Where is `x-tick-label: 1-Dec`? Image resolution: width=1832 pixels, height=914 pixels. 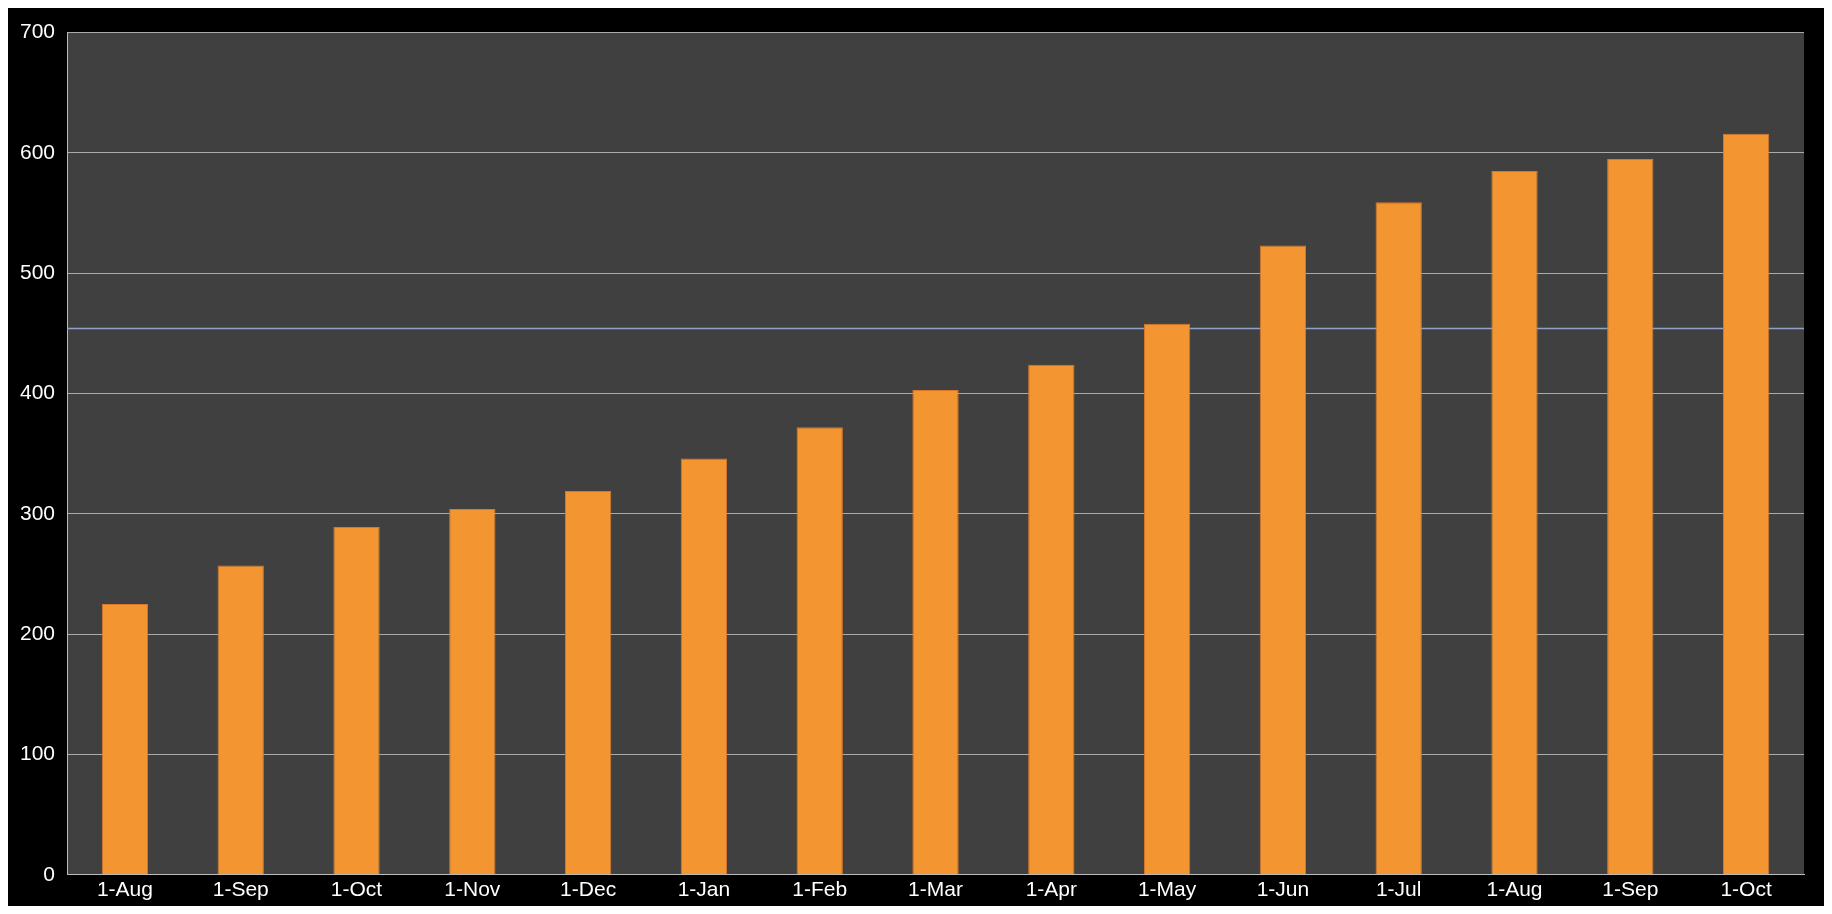
x-tick-label: 1-Dec is located at coordinates (588, 889).